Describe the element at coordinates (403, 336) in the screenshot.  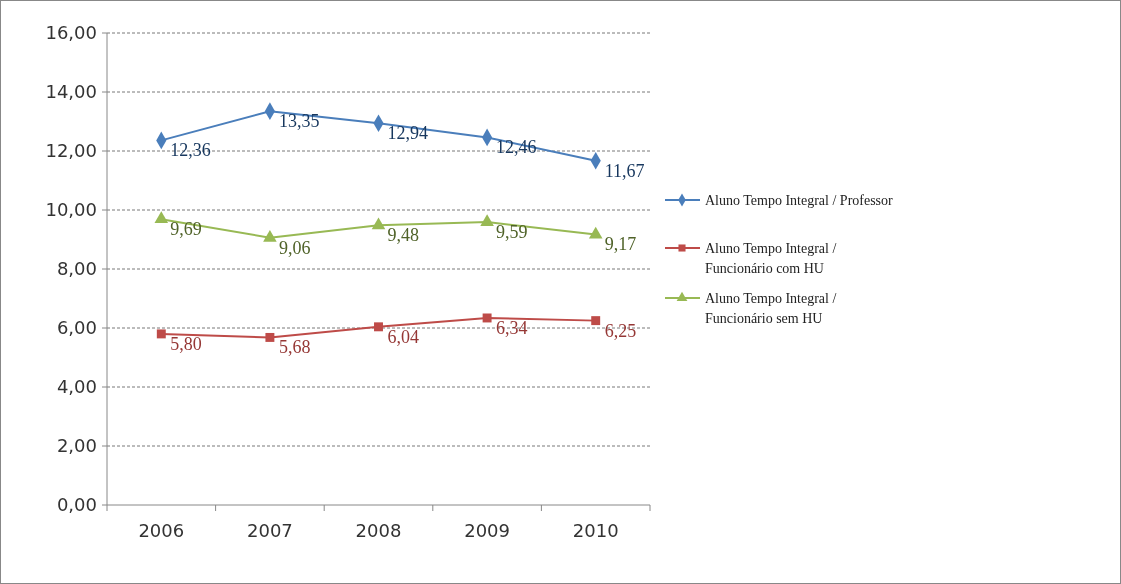
I see `data-label: 6,04` at that location.